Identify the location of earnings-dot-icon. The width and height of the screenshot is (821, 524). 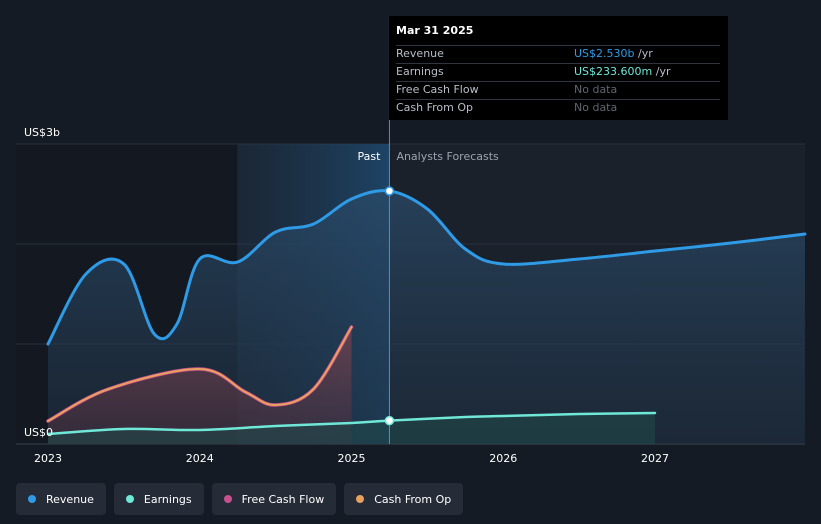
(129, 499).